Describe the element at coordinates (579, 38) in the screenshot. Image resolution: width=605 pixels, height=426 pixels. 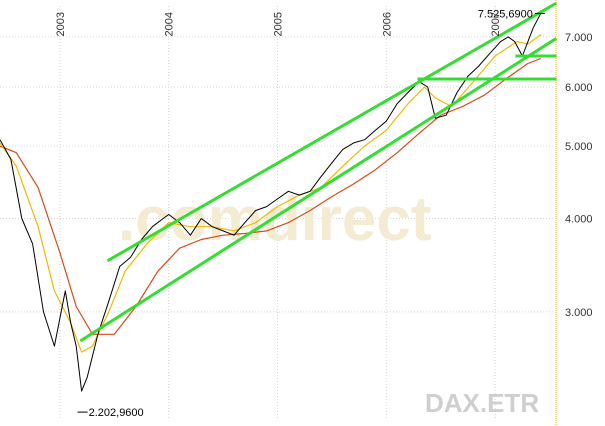
I see `y-tick-label: 7.000` at that location.